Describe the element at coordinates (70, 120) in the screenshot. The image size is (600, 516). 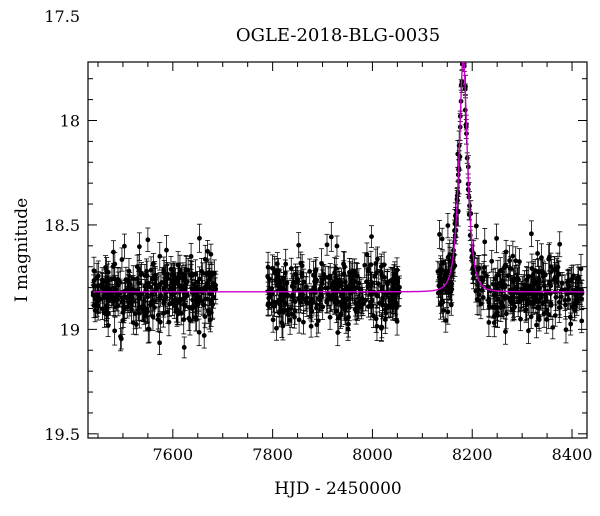
I see `y-tick-label: 18` at that location.